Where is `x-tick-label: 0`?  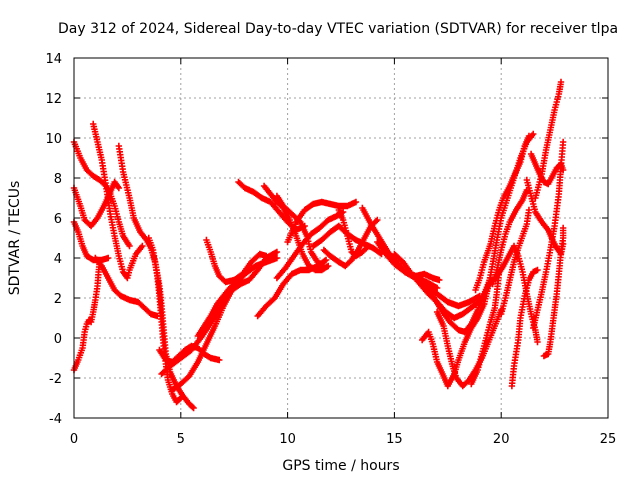 x-tick-label: 0 is located at coordinates (74, 439).